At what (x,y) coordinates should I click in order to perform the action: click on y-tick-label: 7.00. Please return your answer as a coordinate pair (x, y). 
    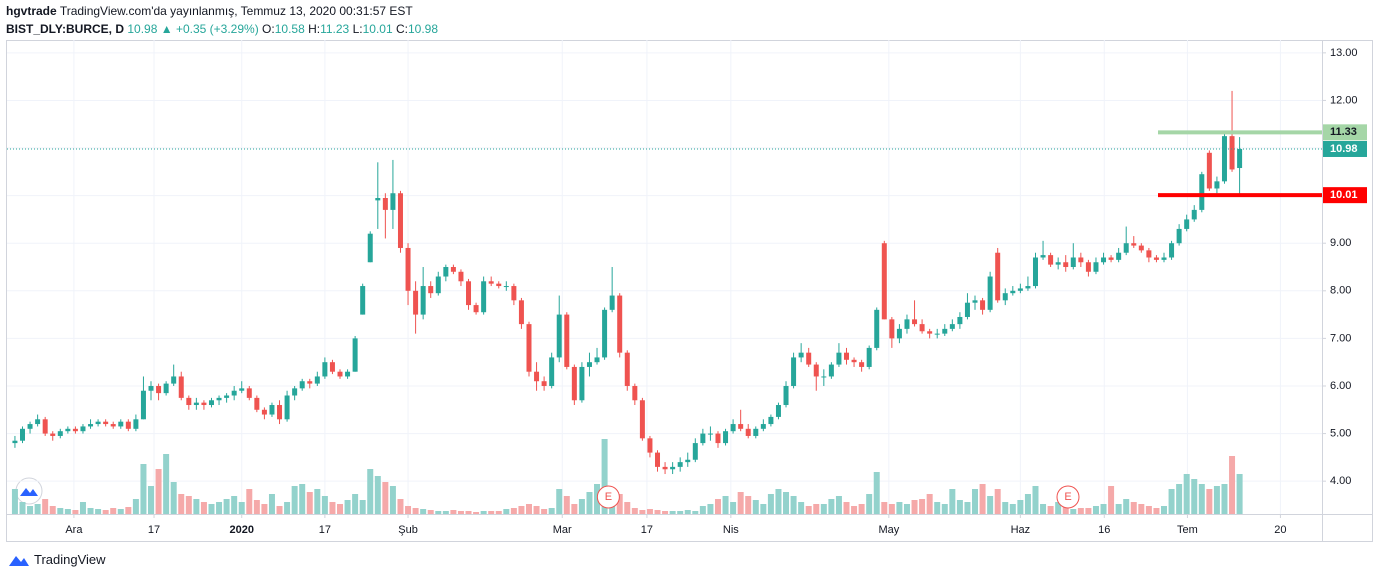
    Looking at the image, I should click on (1340, 338).